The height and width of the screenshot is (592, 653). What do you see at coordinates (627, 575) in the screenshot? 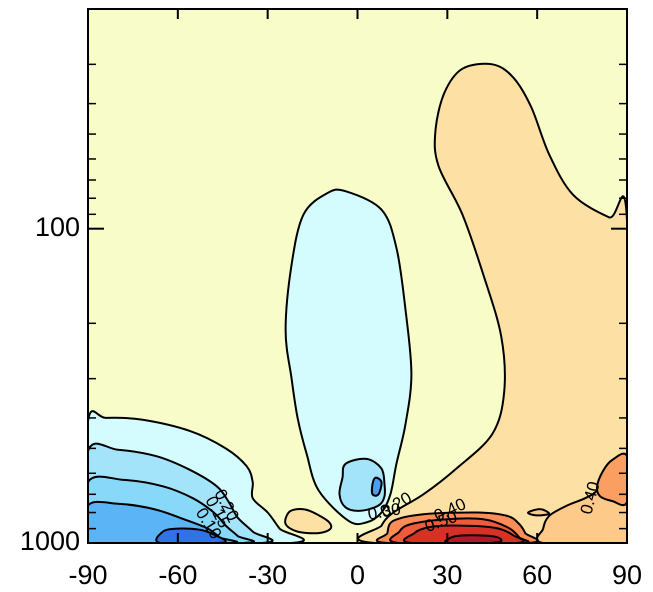
I see `x-tick-label: 90` at bounding box center [627, 575].